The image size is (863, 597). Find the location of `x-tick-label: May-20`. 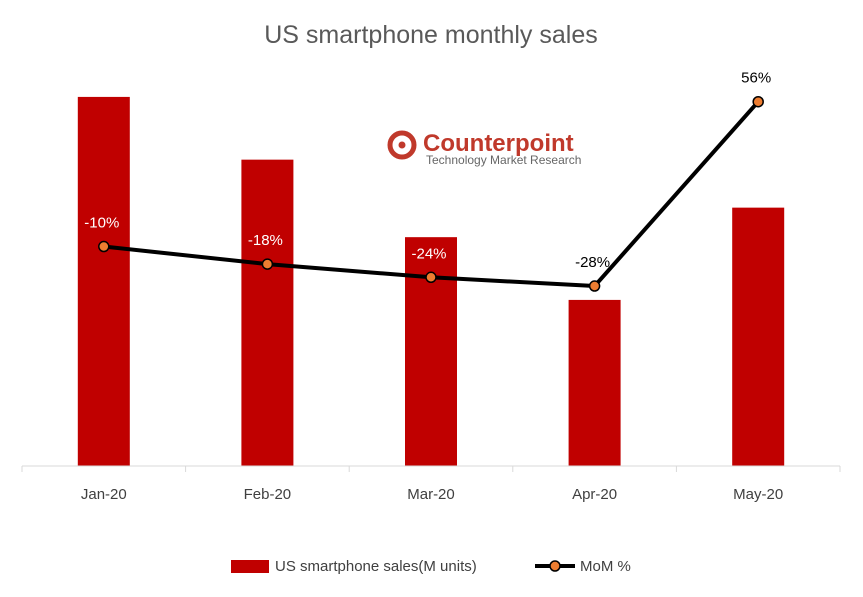

x-tick-label: May-20 is located at coordinates (758, 494).